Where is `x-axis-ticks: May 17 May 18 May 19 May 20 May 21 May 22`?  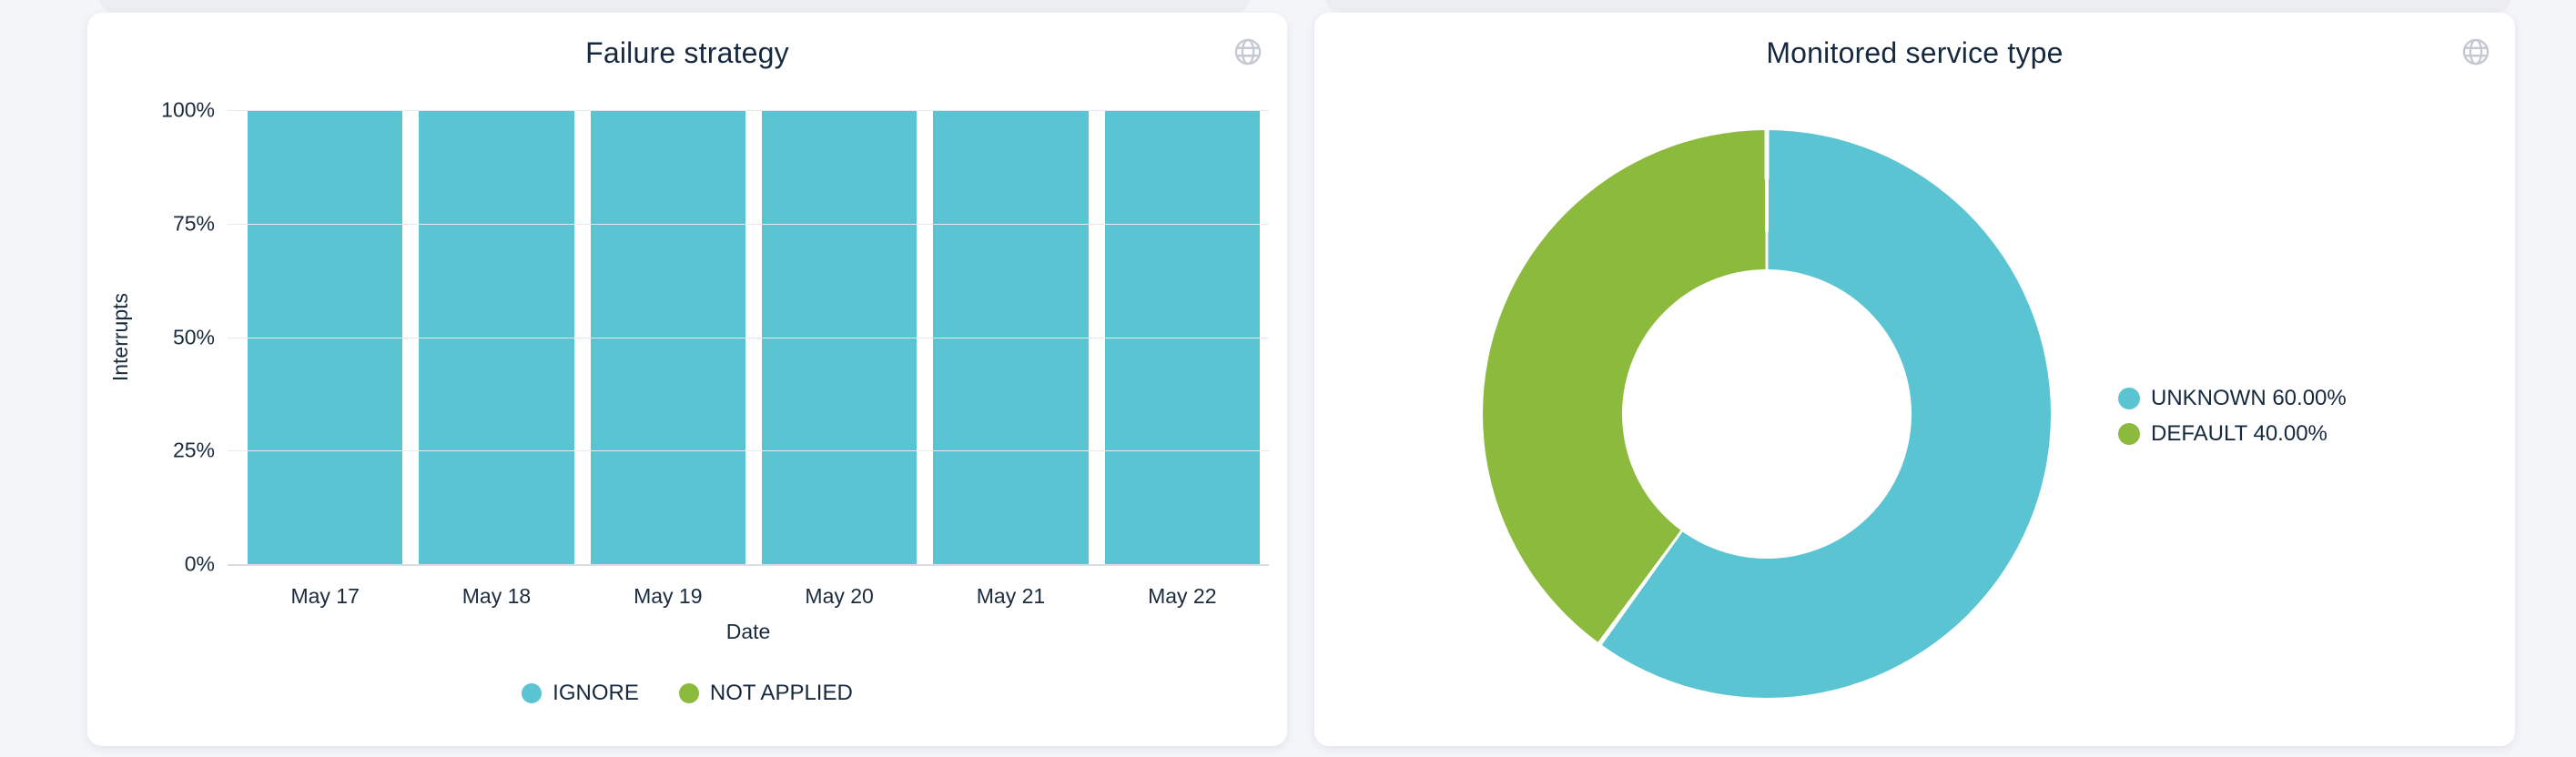
x-axis-ticks: May 17 May 18 May 19 May 20 May 21 May 22 is located at coordinates (753, 596).